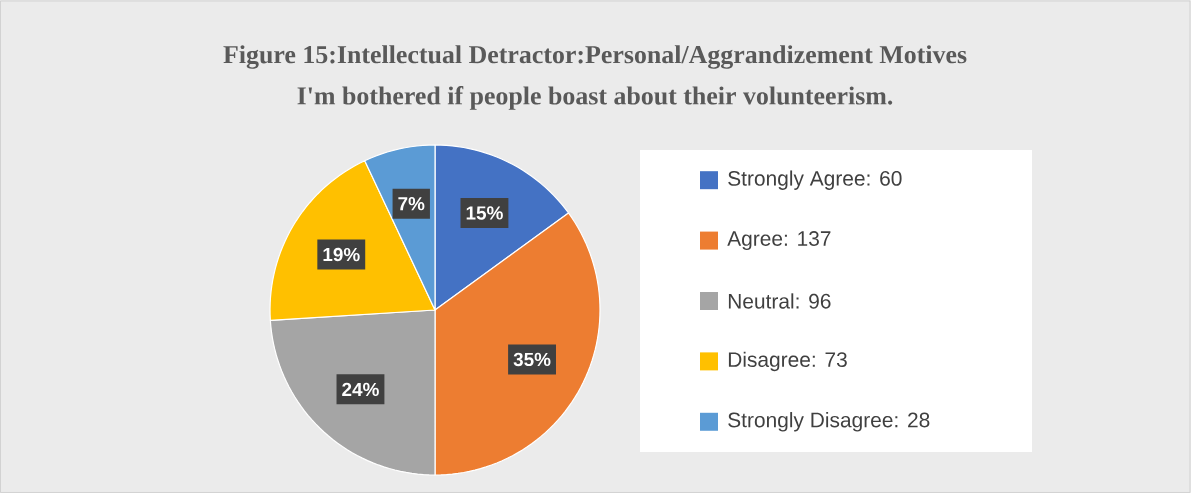  I want to click on data-label: 15%, so click(484, 213).